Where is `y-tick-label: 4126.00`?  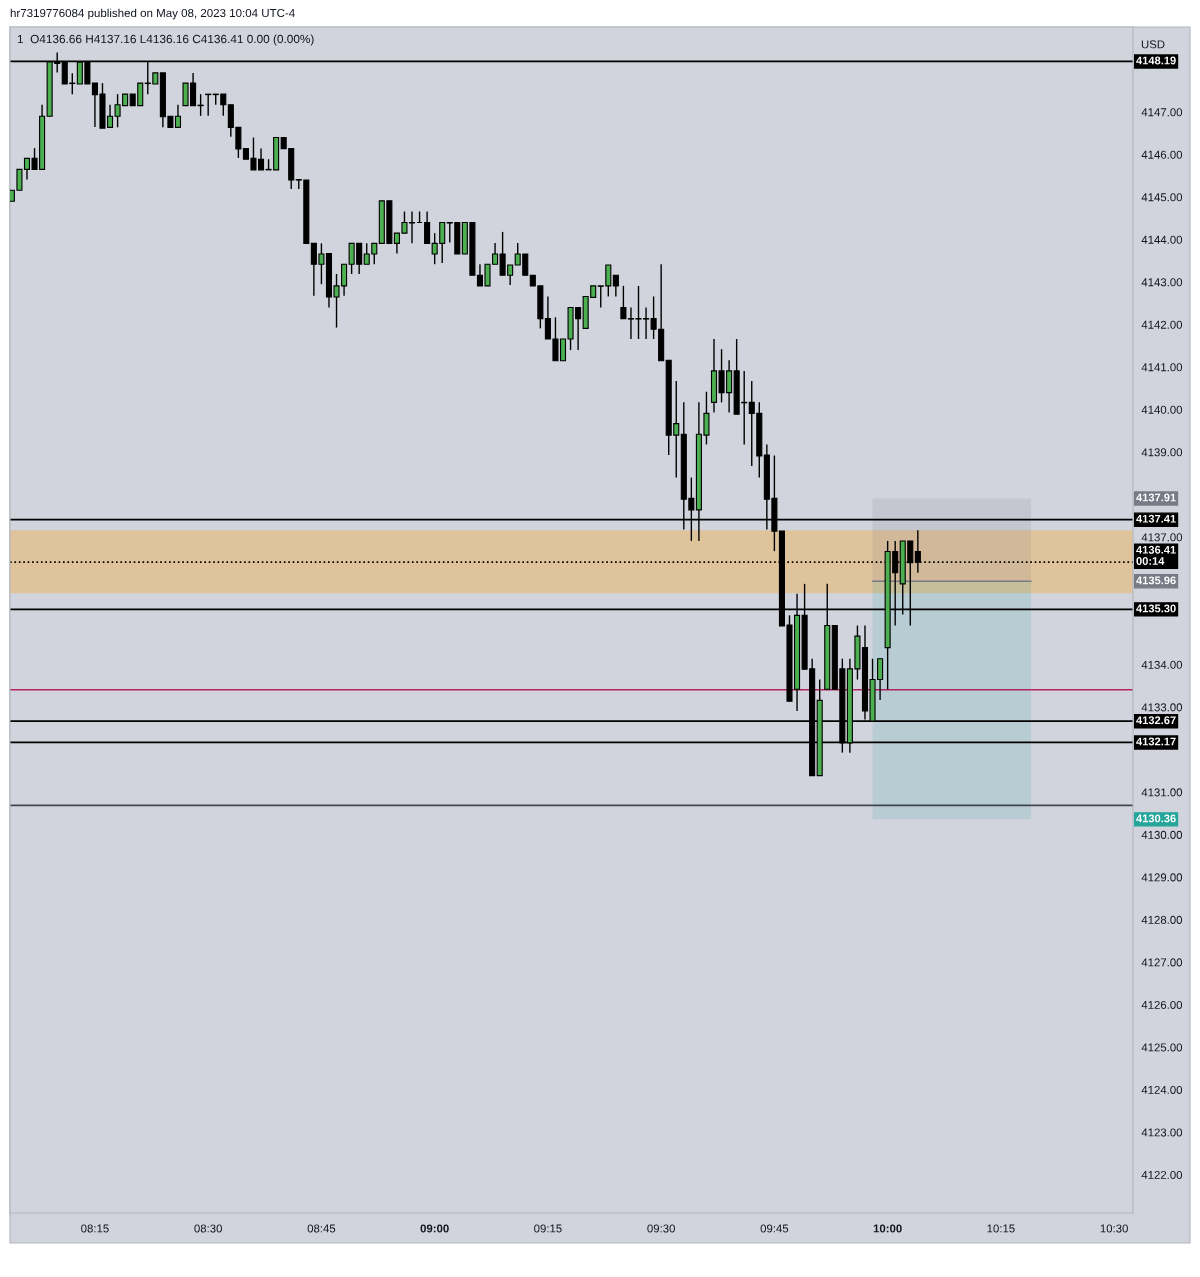
y-tick-label: 4126.00 is located at coordinates (1162, 1004).